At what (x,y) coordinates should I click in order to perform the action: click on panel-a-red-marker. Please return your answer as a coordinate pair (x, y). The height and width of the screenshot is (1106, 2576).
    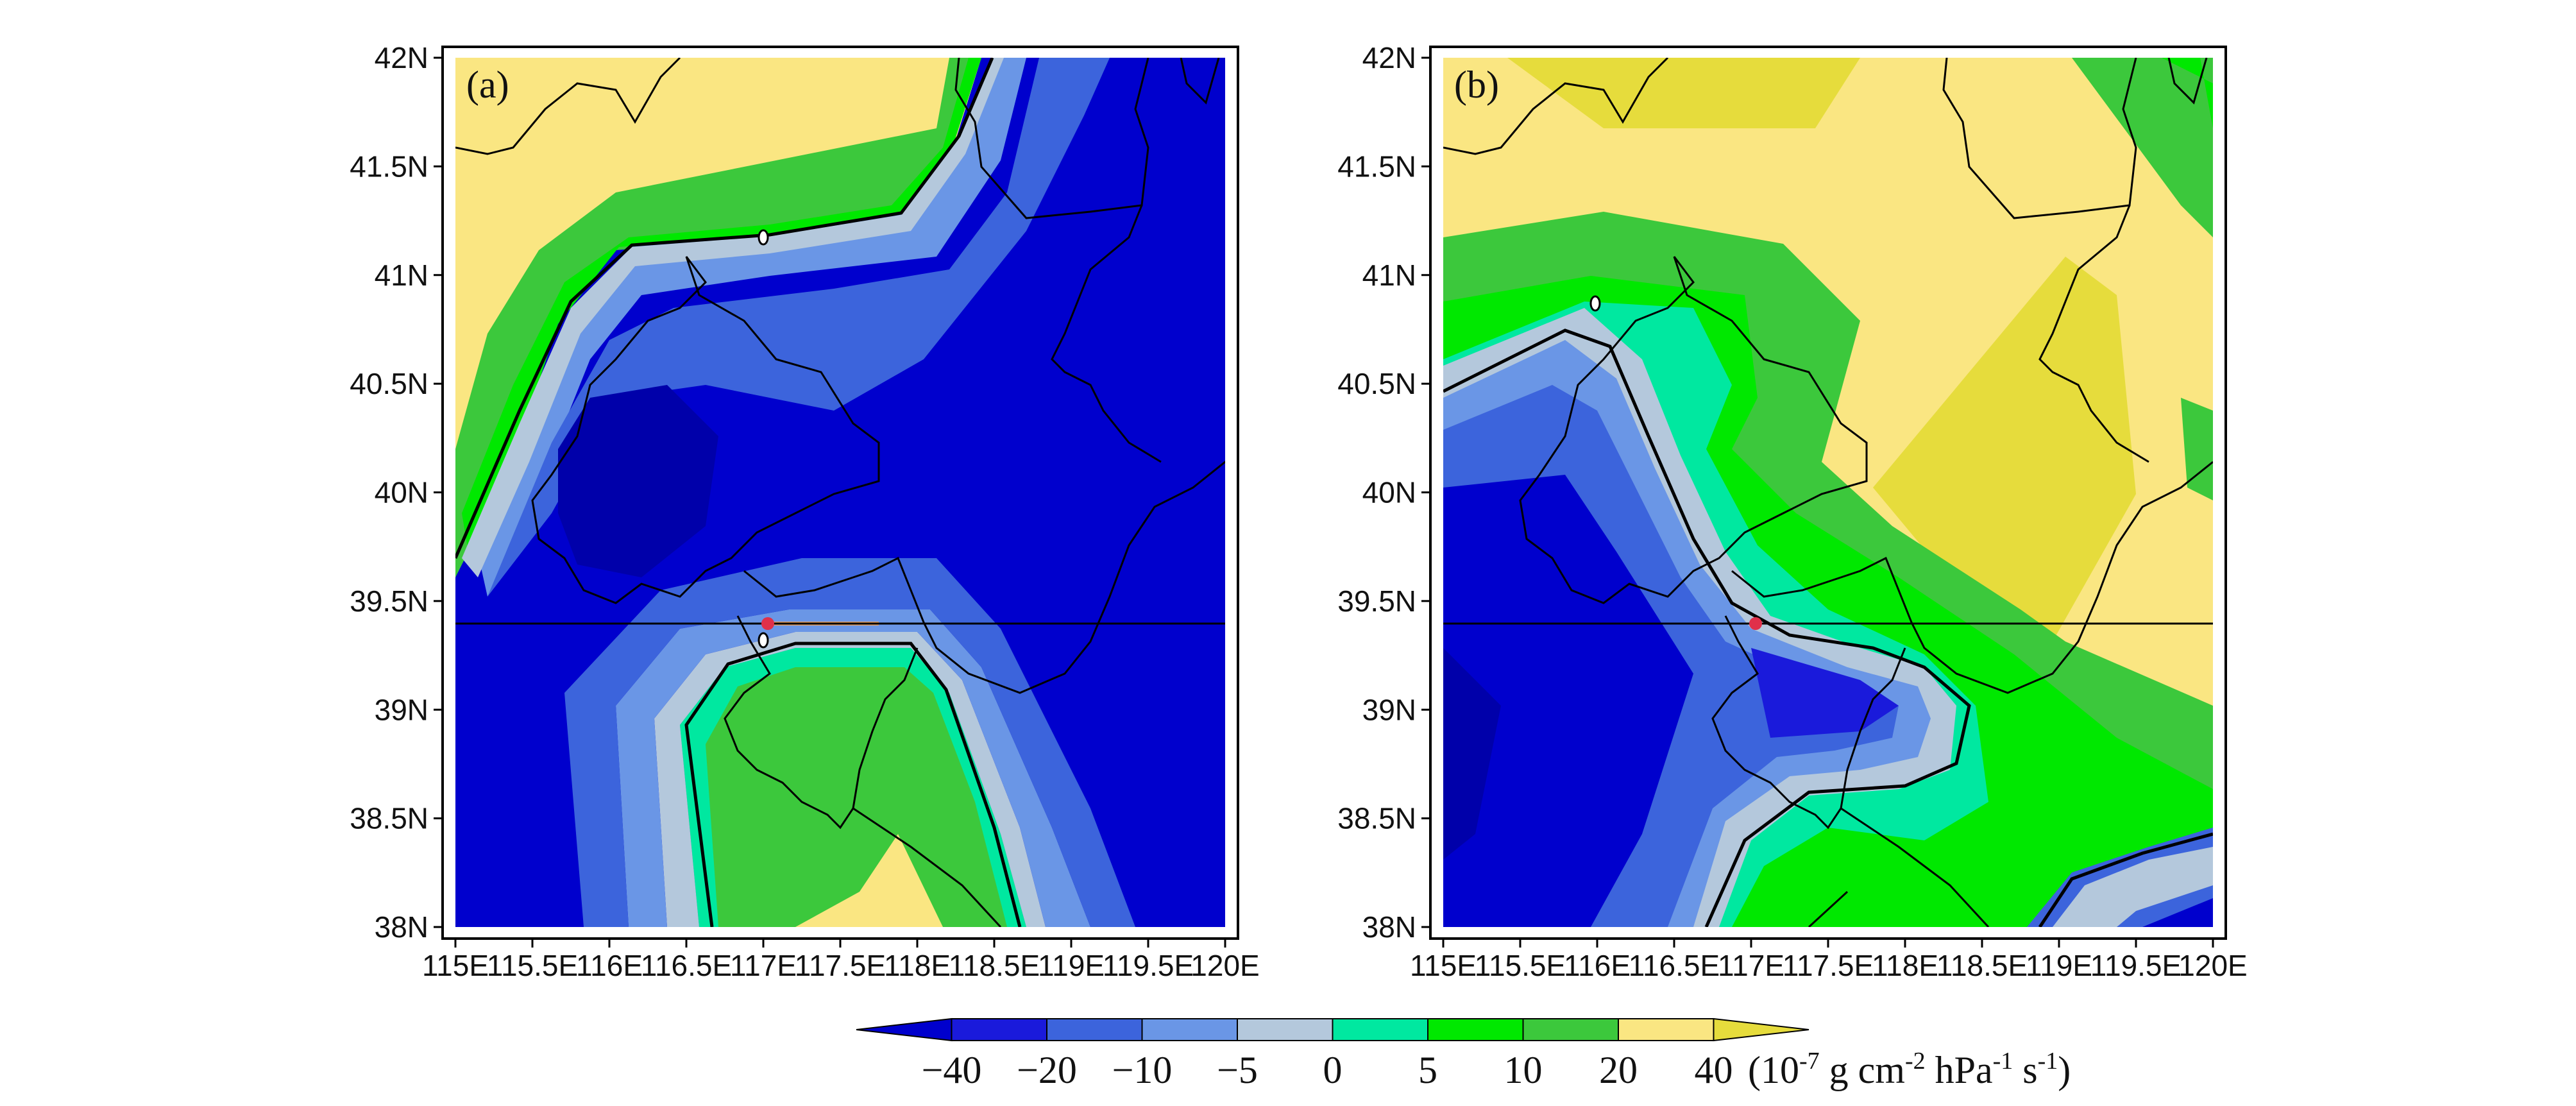
    Looking at the image, I should click on (767, 623).